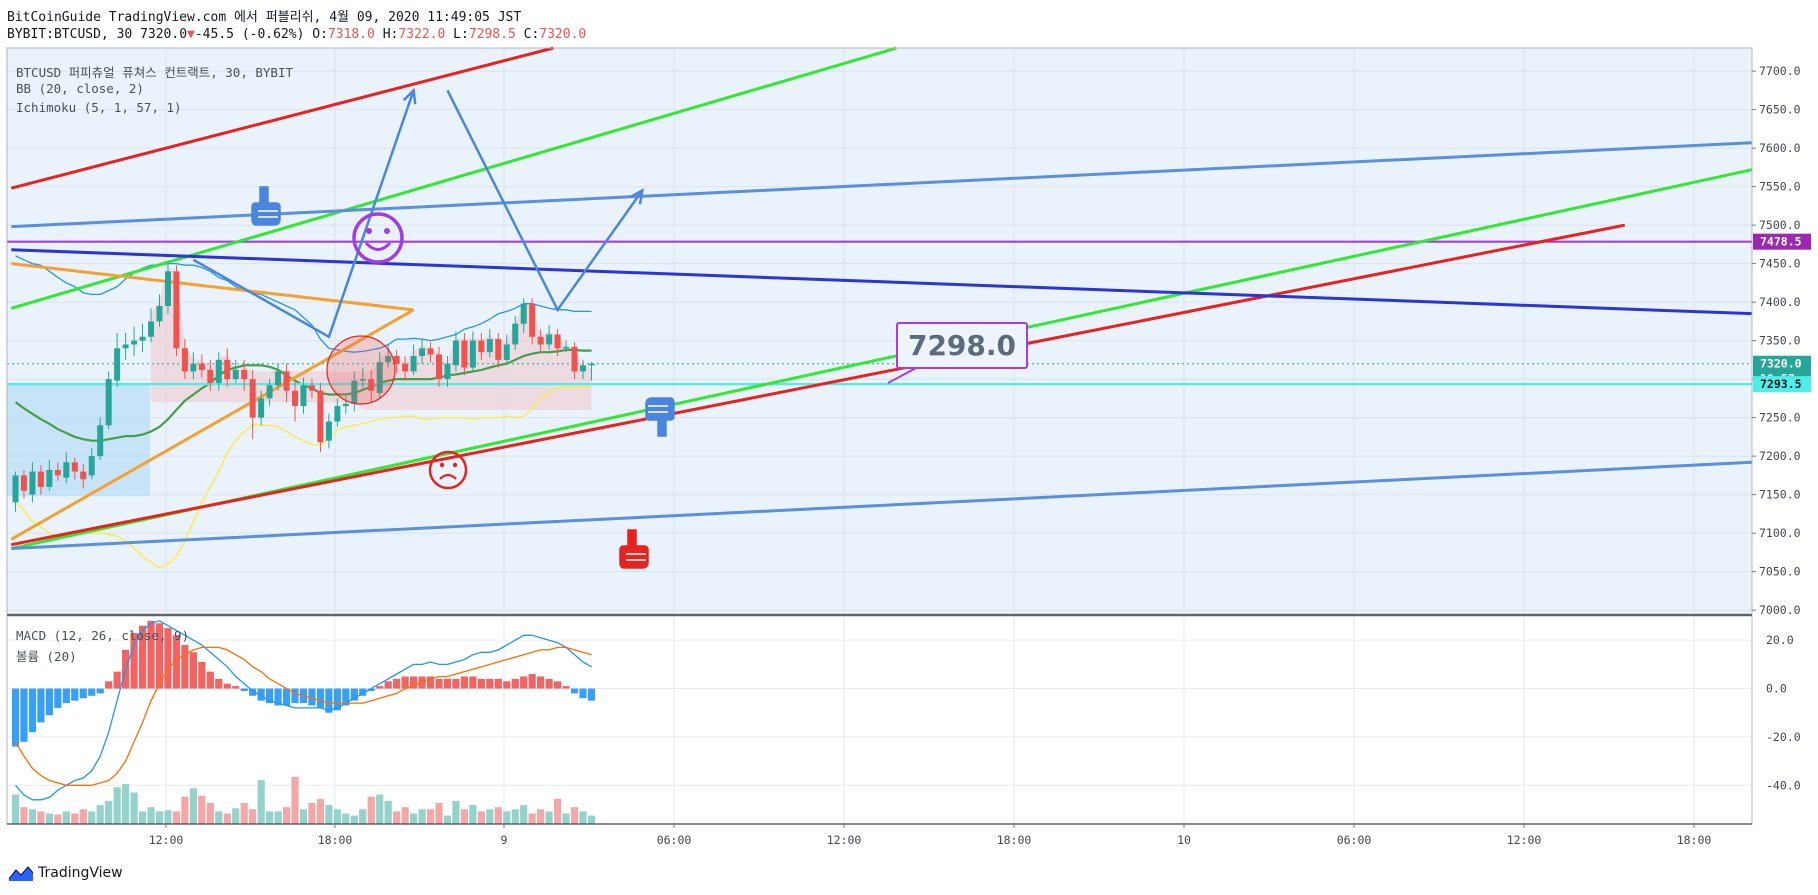  Describe the element at coordinates (46, 656) in the screenshot. I see `legend-volume: 볼륨 (20)` at that location.